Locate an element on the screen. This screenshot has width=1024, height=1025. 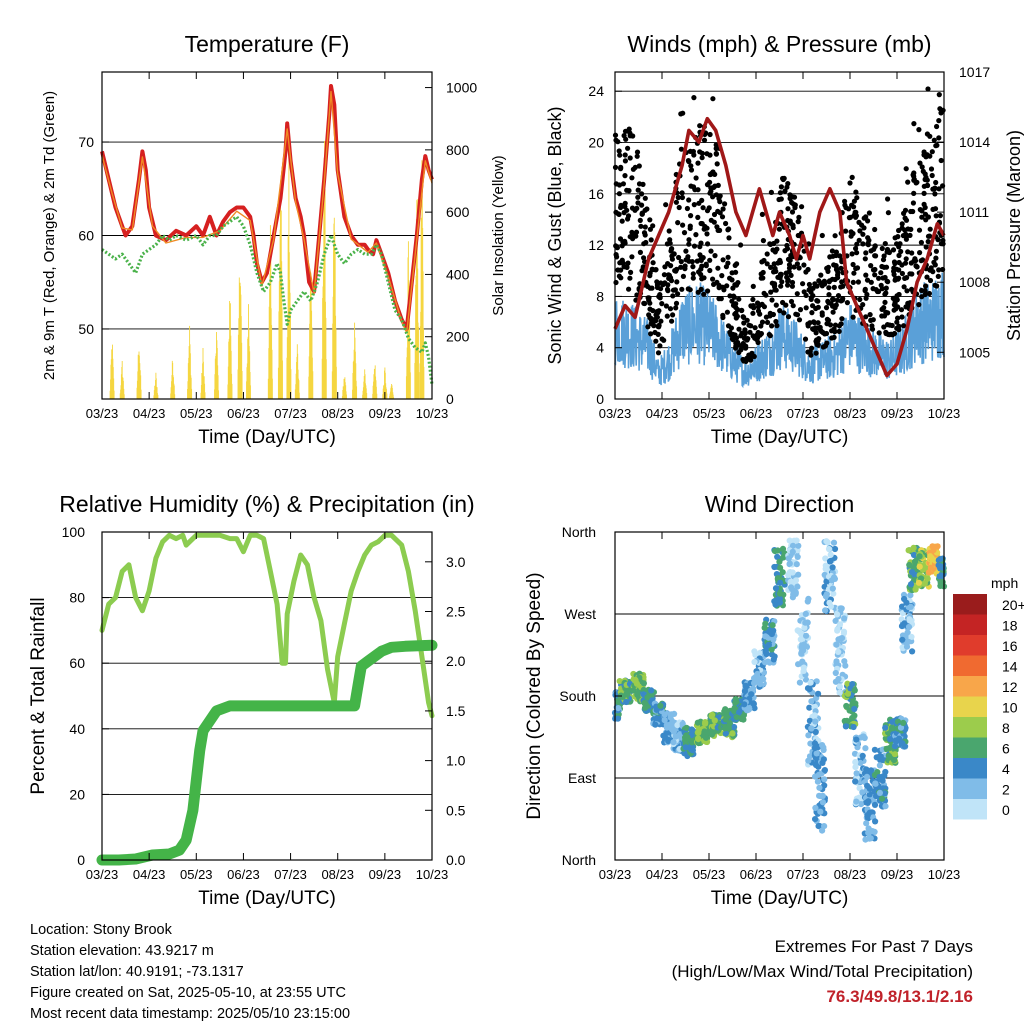
winds-ytick-label: 12 is located at coordinates (596, 245).